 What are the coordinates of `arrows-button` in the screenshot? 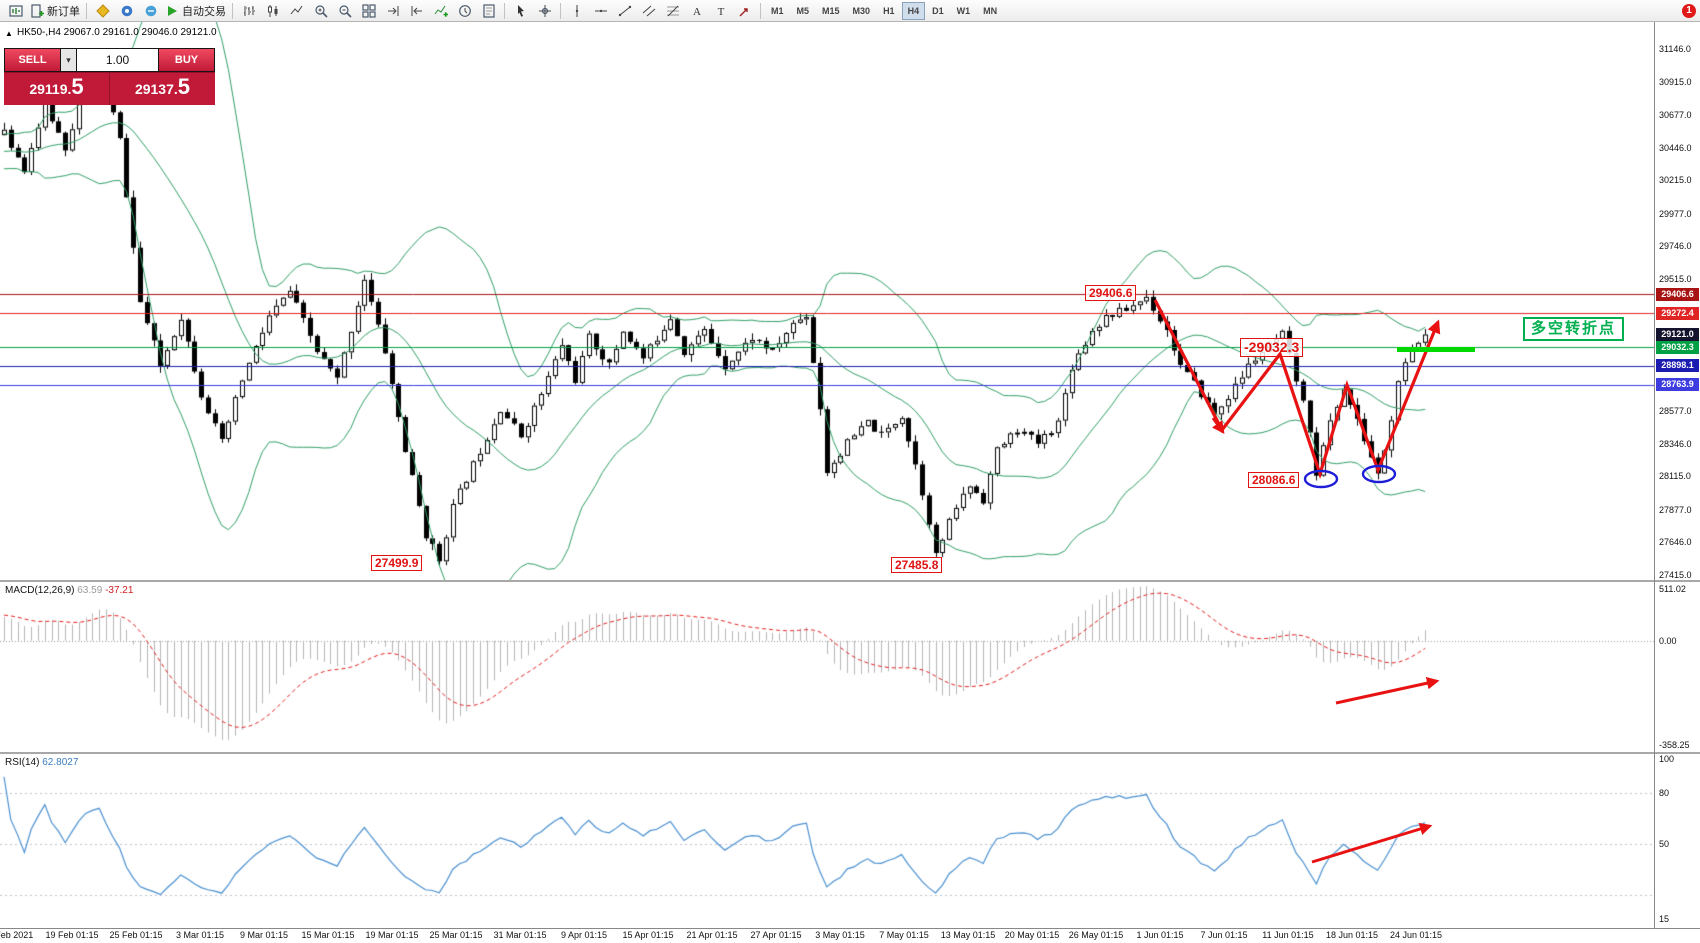 It's located at (744, 10).